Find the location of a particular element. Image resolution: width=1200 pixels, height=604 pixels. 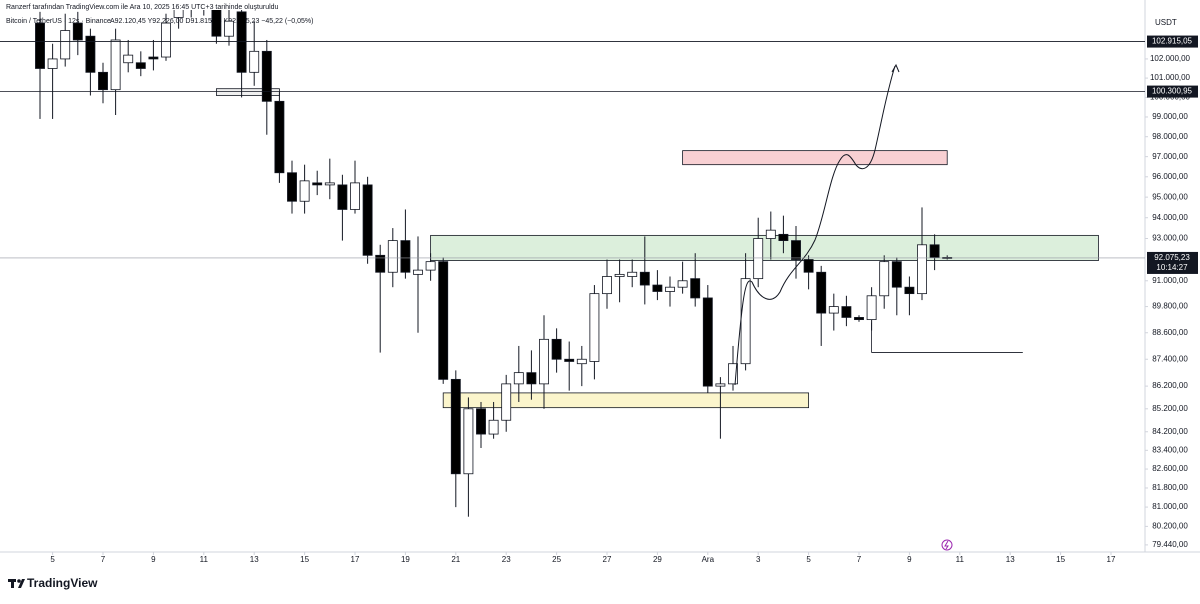

event-icon-bolt is located at coordinates (946, 545).